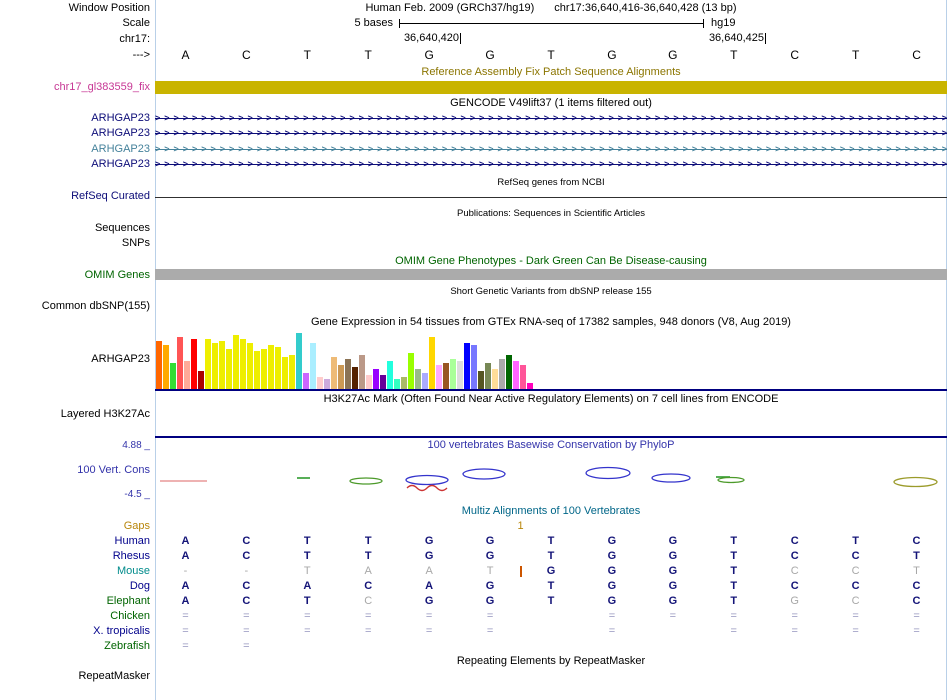 The width and height of the screenshot is (950, 700). What do you see at coordinates (95, 306) in the screenshot?
I see `track-label-common-dbsnp-155: Common dbSNP(155)` at bounding box center [95, 306].